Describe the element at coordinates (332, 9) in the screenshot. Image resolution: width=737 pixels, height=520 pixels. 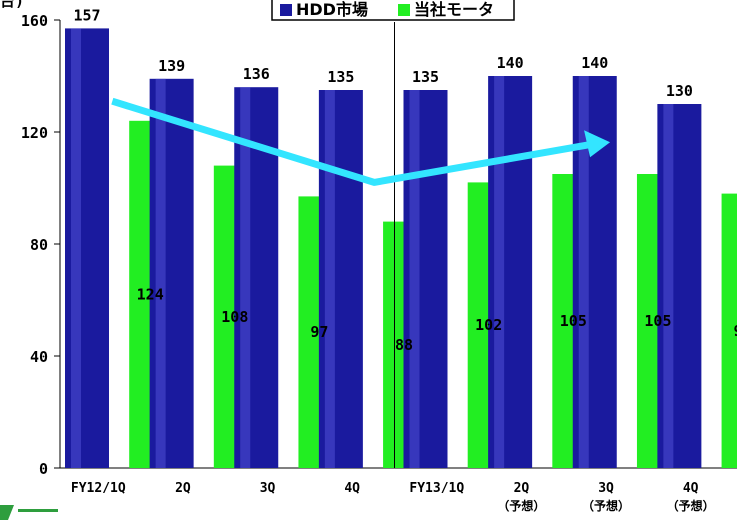
I see `legend-label-hdd-market: HDD市場` at that location.